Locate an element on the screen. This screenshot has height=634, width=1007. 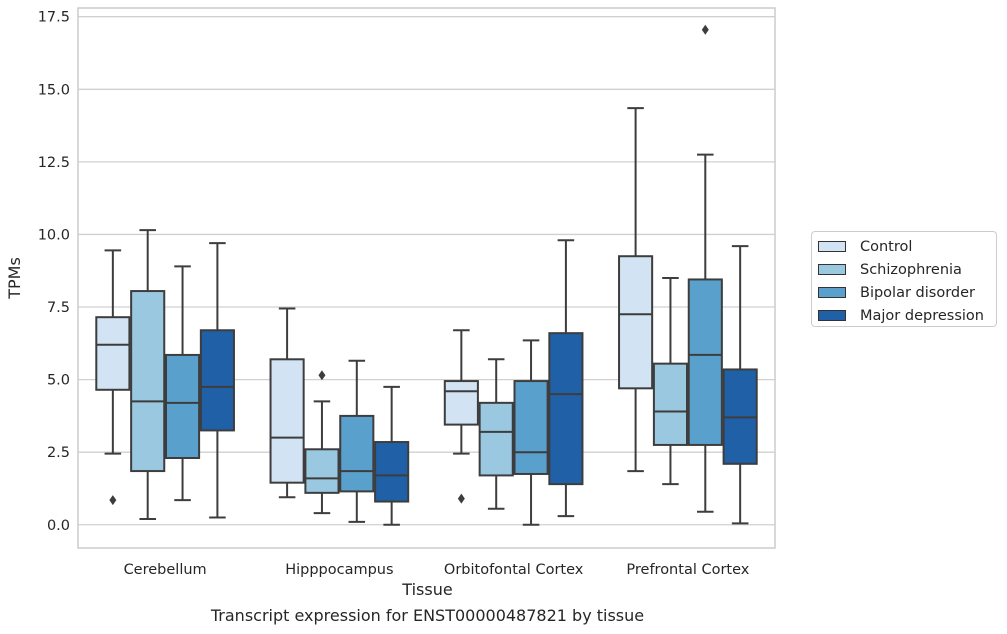
legend-label: Bipolar disorder is located at coordinates (917, 292).